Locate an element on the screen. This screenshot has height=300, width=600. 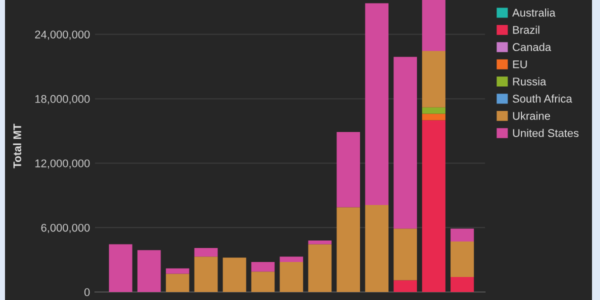
legend-label: Brazil is located at coordinates (526, 30).